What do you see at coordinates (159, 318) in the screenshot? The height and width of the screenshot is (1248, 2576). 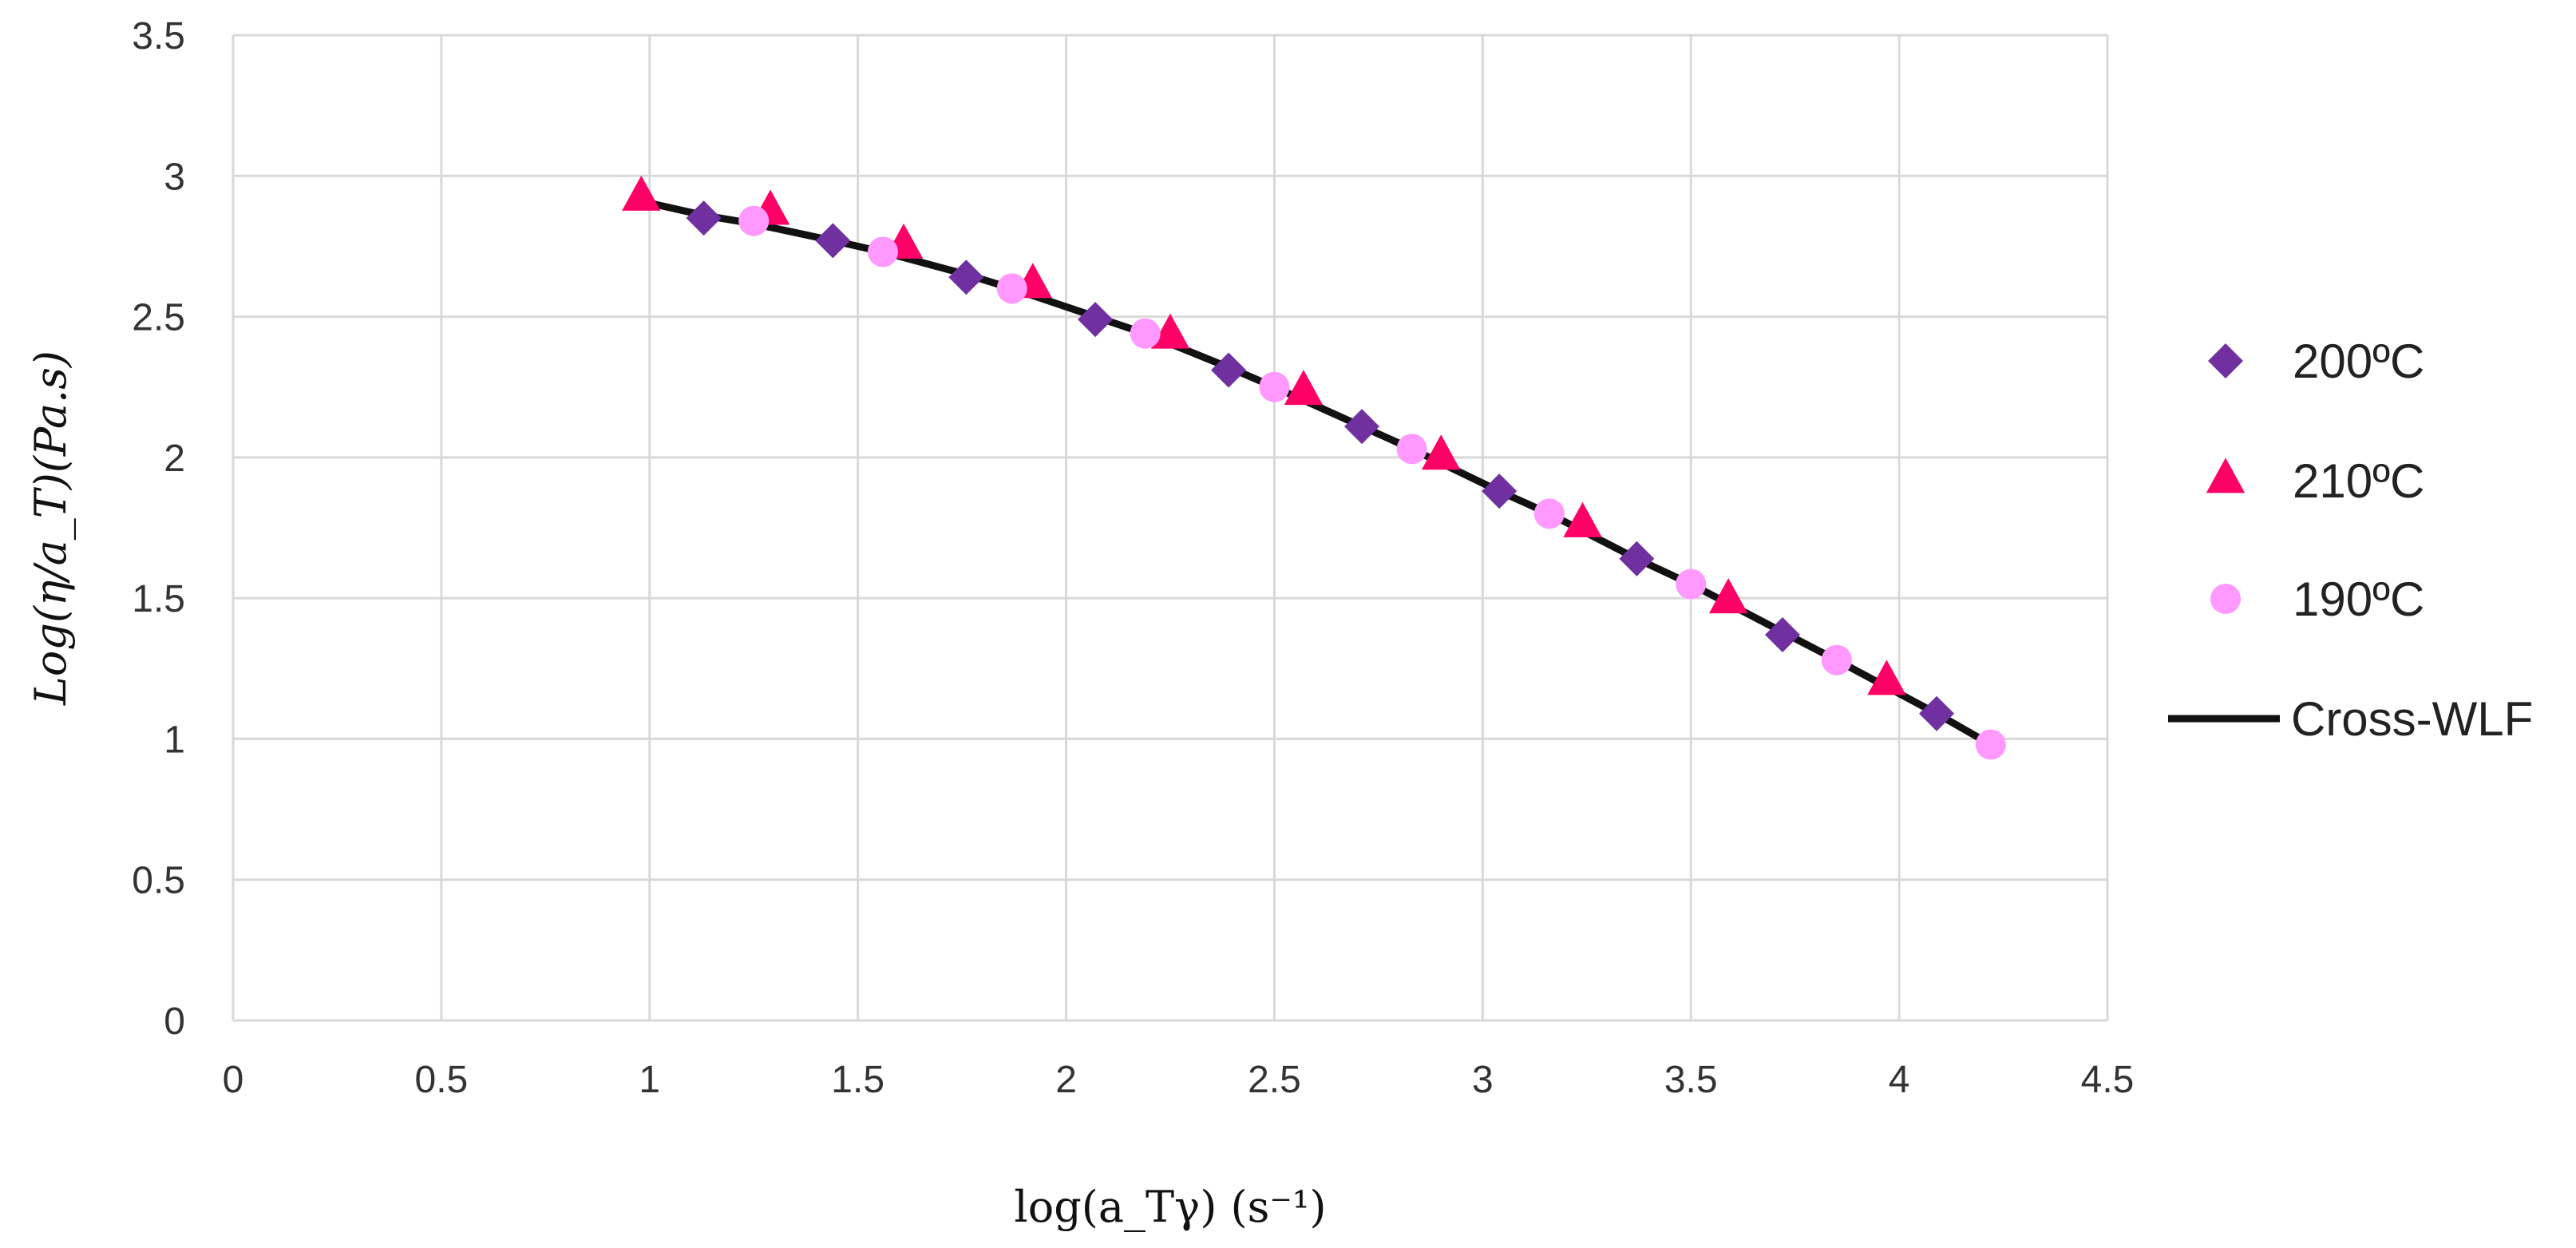 I see `y-tick-label: 2.5` at bounding box center [159, 318].